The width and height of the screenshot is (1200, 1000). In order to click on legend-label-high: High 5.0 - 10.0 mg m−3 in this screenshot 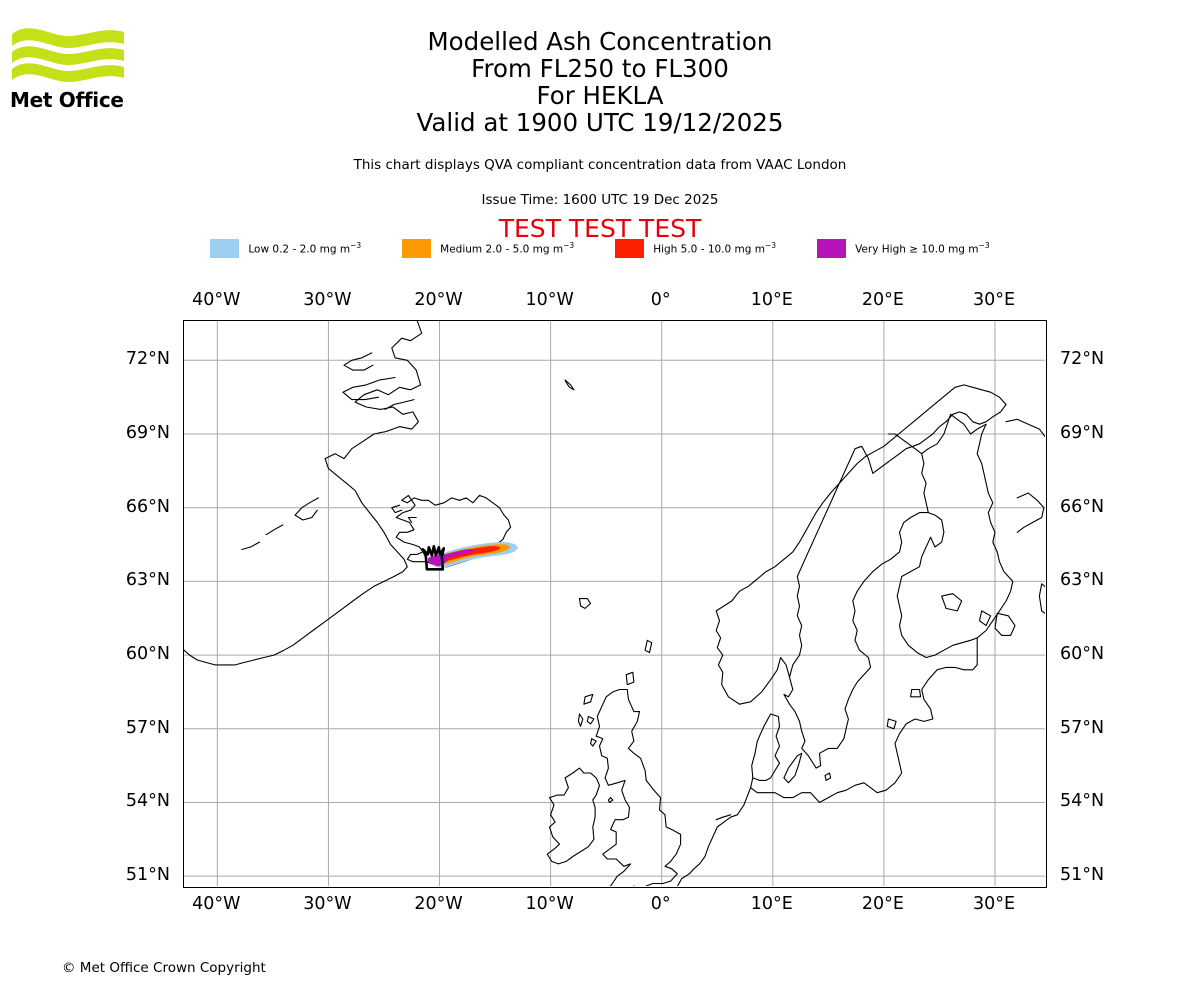, I will do `click(715, 248)`.